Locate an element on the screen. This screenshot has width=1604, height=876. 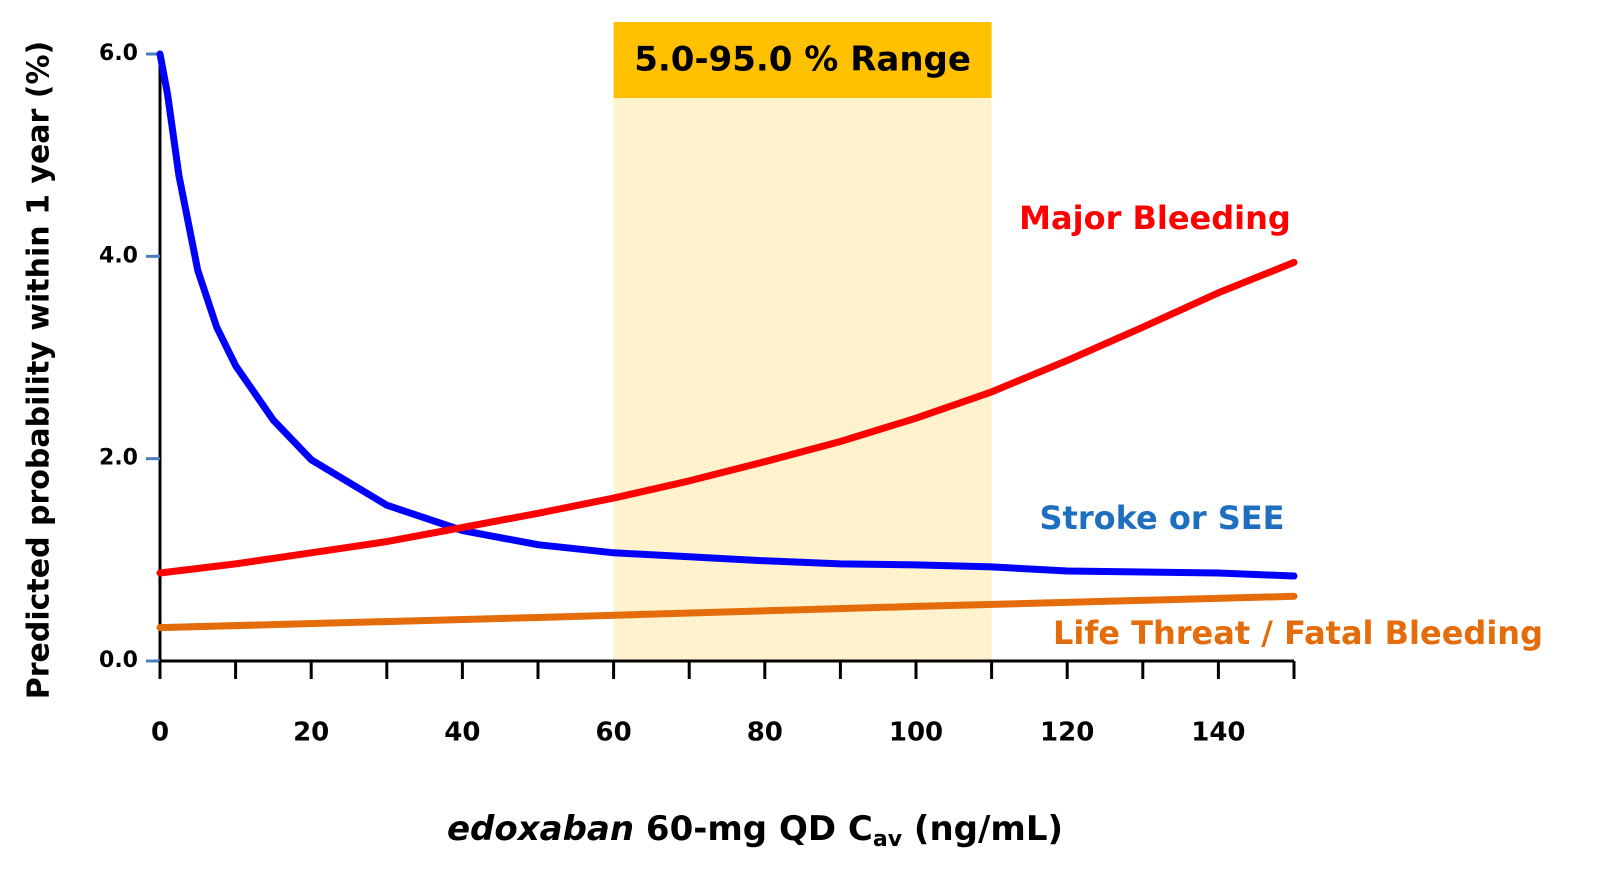
x-tick-label: 120 is located at coordinates (1067, 733).